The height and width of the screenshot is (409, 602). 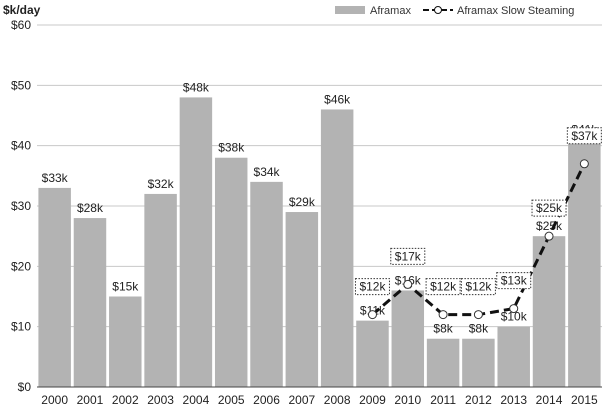 I want to click on bar-label-2014: $25k, so click(x=549, y=226).